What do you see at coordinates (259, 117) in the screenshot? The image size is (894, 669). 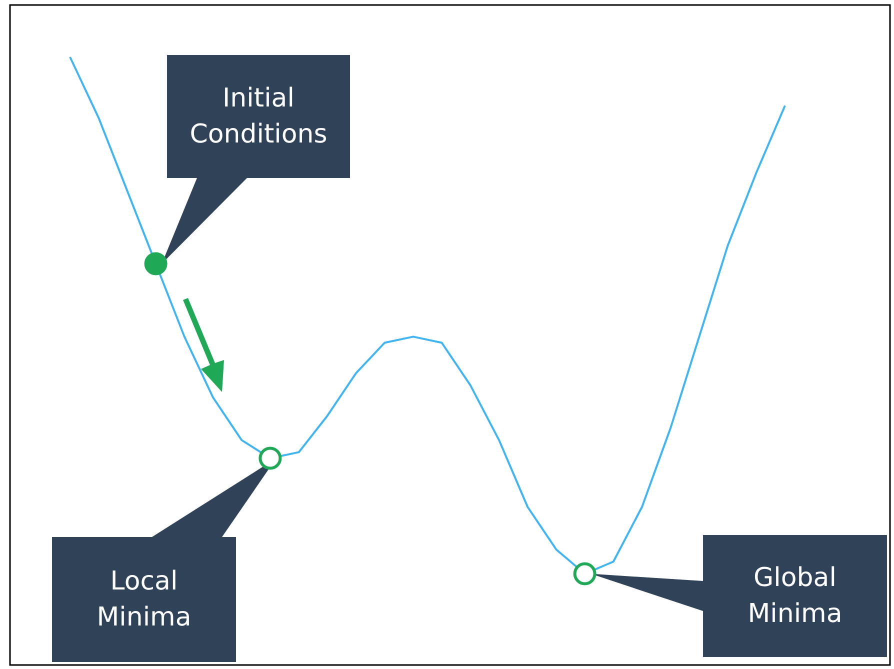 I see `annotation: Initial Conditions` at bounding box center [259, 117].